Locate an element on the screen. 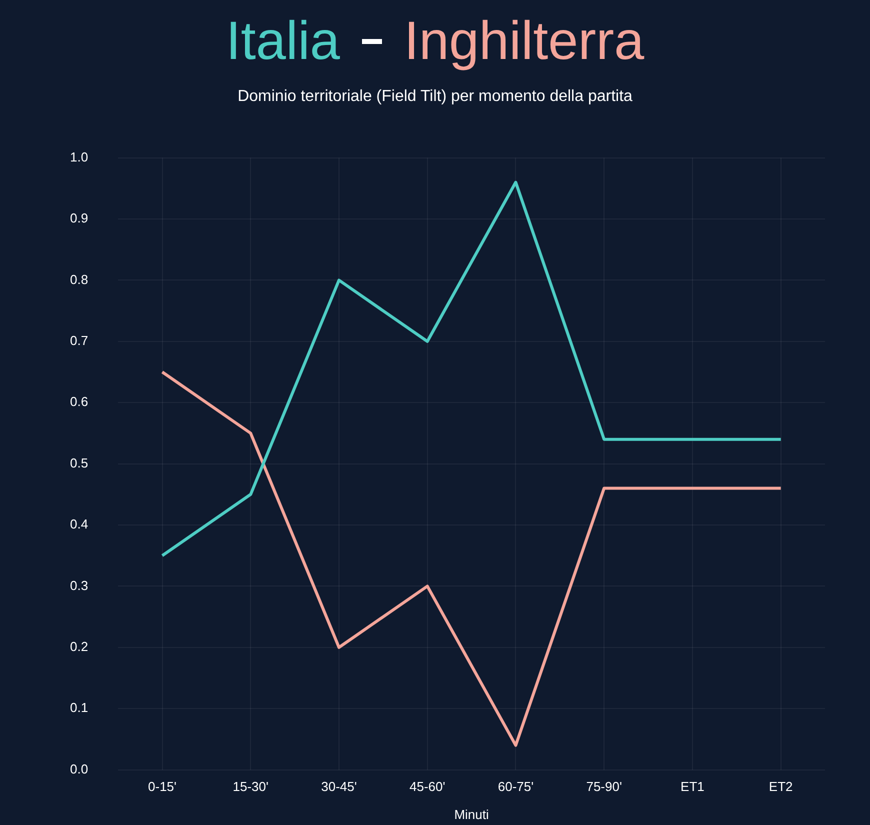 This screenshot has width=870, height=825. y-tick-label: 0.4 is located at coordinates (79, 524).